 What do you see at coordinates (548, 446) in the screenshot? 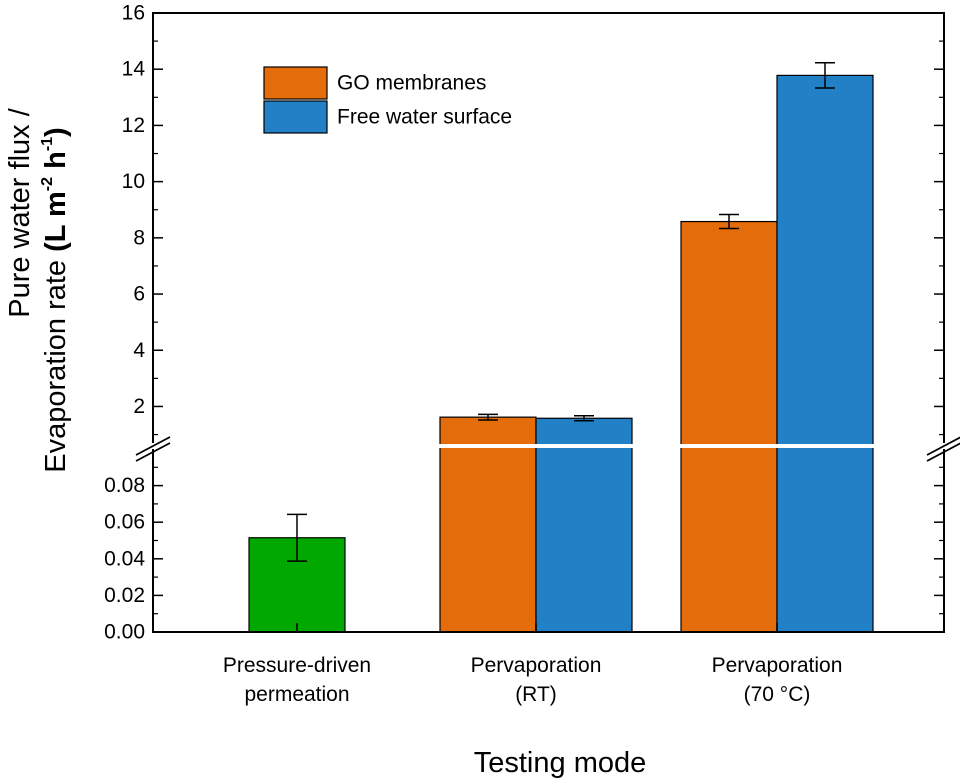
I see `break-gap` at bounding box center [548, 446].